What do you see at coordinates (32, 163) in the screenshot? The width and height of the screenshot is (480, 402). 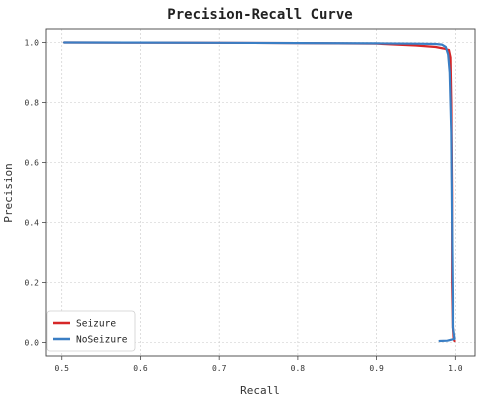 I see `y-tick-label: 0.6` at bounding box center [32, 163].